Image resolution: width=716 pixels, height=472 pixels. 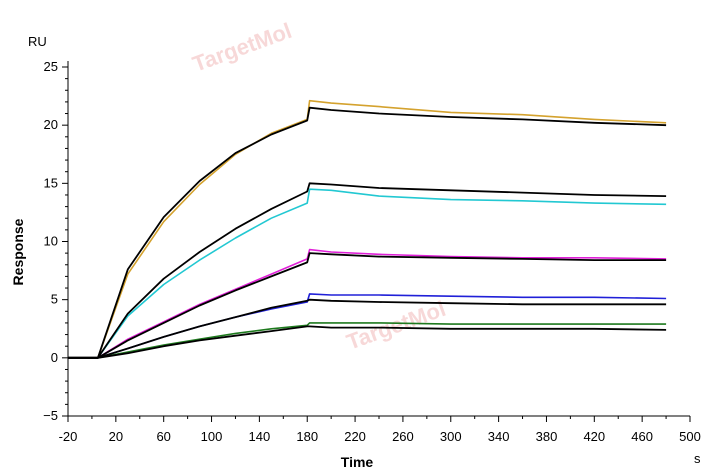 What do you see at coordinates (54, 357) in the screenshot?
I see `y-tick-label: 0` at bounding box center [54, 357].